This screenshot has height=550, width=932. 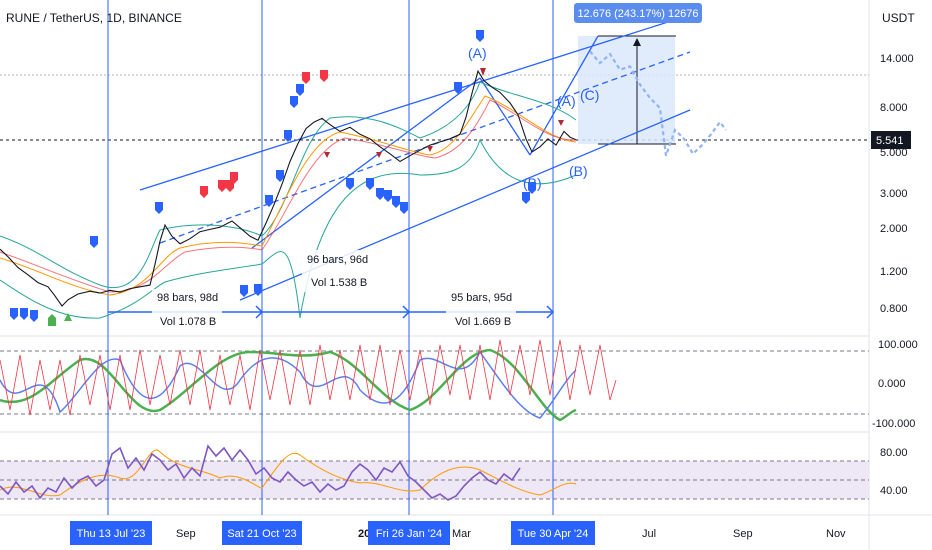 What do you see at coordinates (894, 272) in the screenshot?
I see `price-tick-1-2: 1.200` at bounding box center [894, 272].